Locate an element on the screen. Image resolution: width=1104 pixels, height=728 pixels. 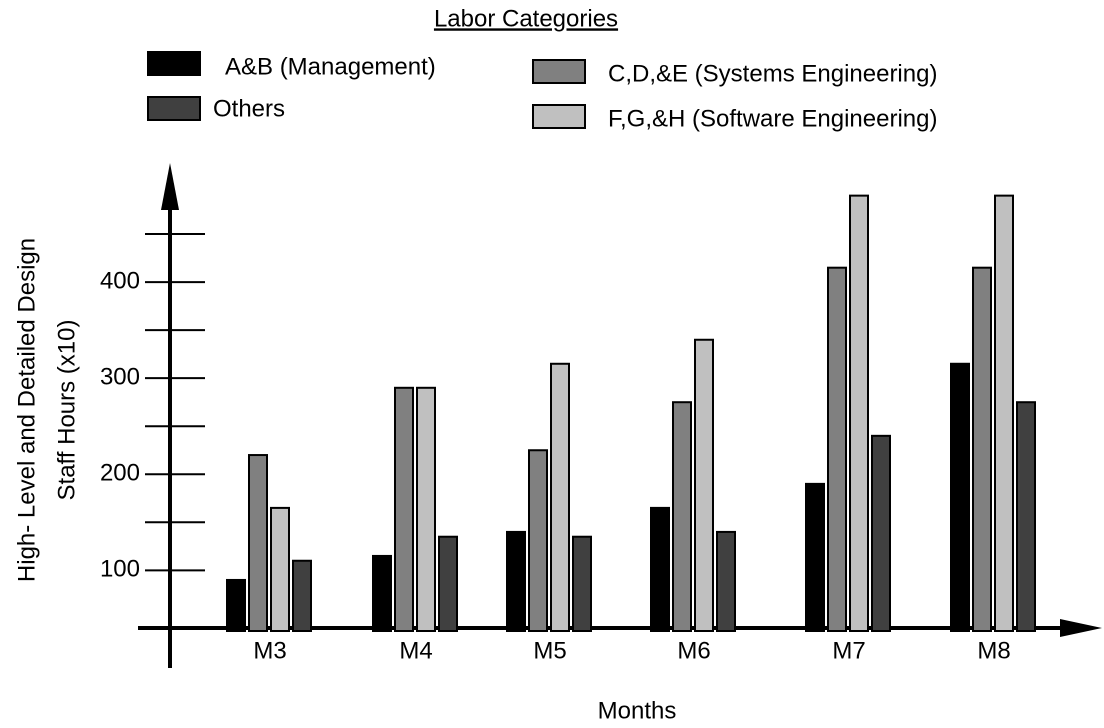
legend-label: C,D,&E (Systems Engineering) is located at coordinates (772, 73).